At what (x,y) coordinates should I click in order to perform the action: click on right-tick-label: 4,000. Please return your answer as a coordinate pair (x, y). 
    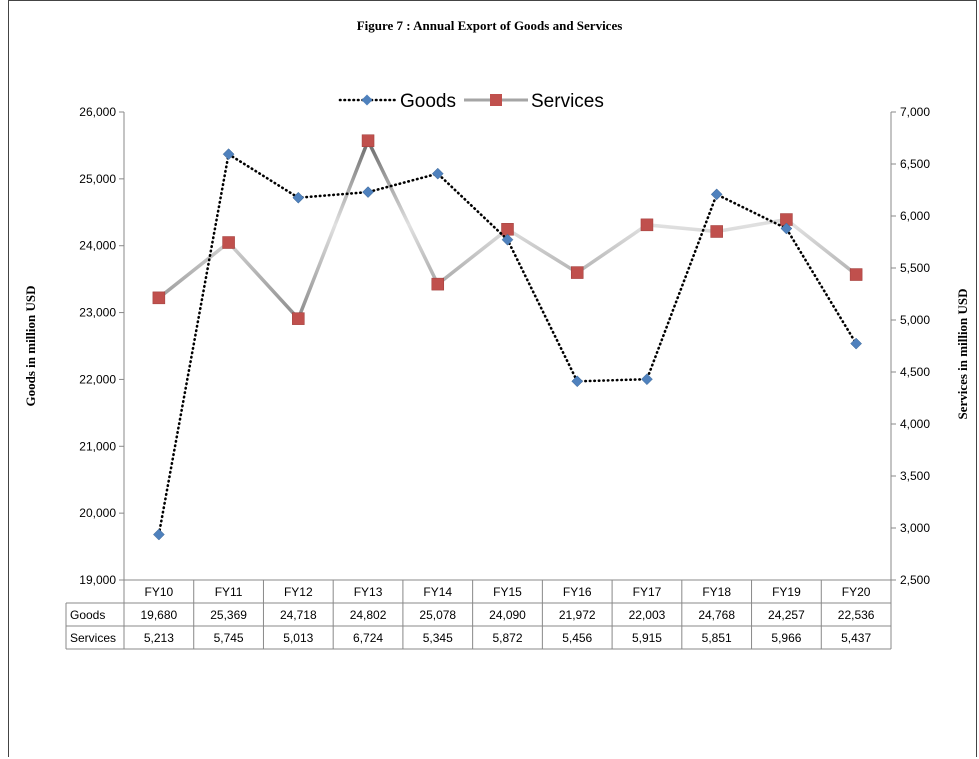
    Looking at the image, I should click on (915, 424).